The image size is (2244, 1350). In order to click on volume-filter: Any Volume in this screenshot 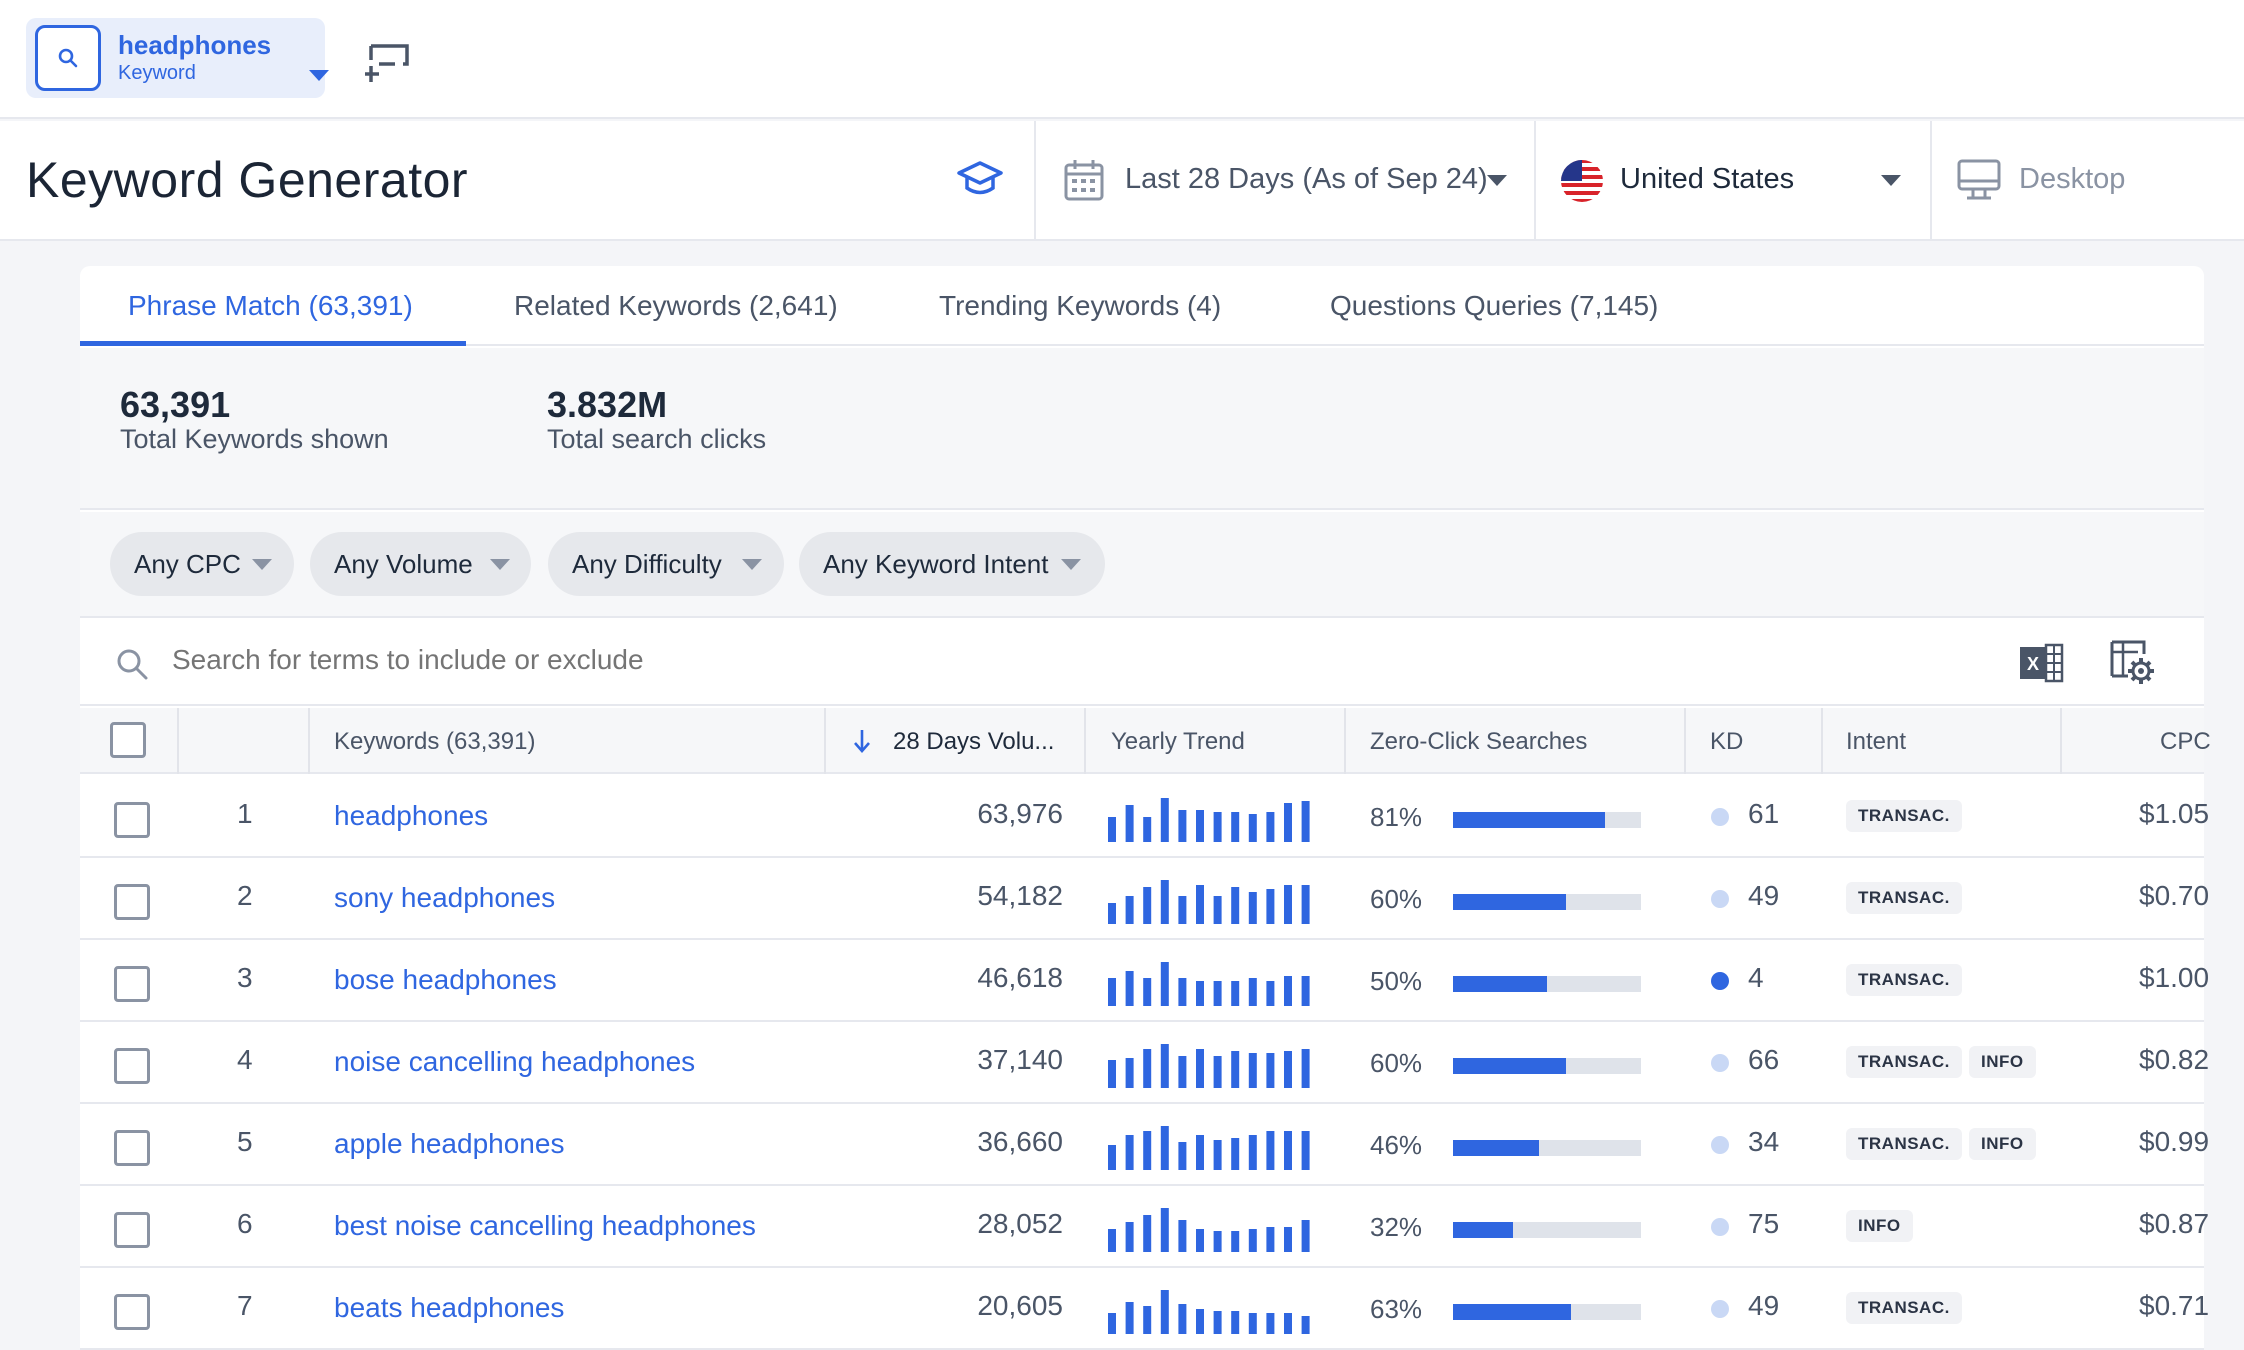, I will do `click(420, 564)`.